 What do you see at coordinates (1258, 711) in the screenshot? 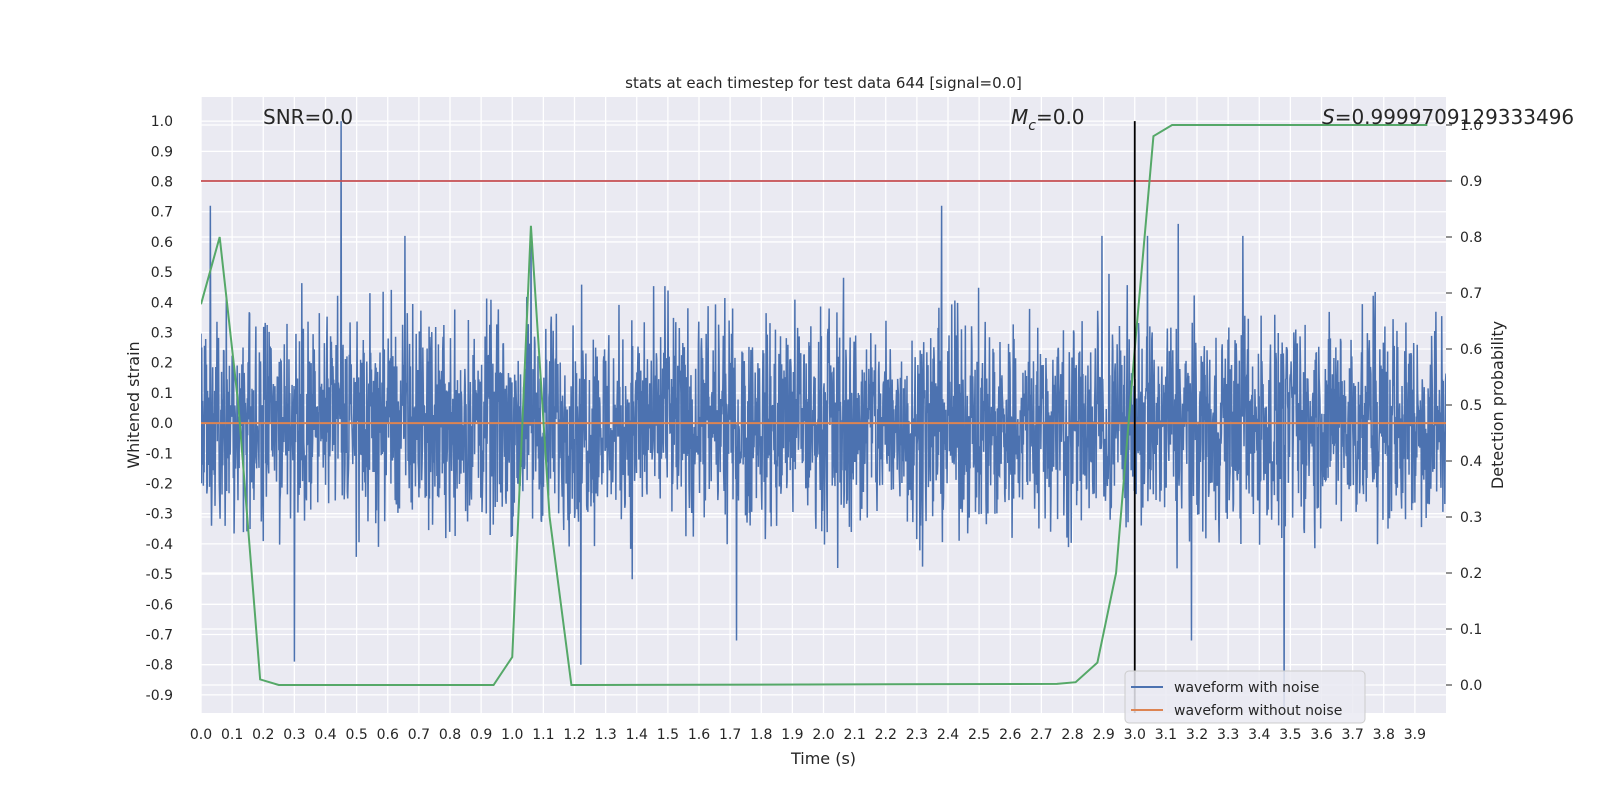
I see `legend-label: waveform without noise` at bounding box center [1258, 711].